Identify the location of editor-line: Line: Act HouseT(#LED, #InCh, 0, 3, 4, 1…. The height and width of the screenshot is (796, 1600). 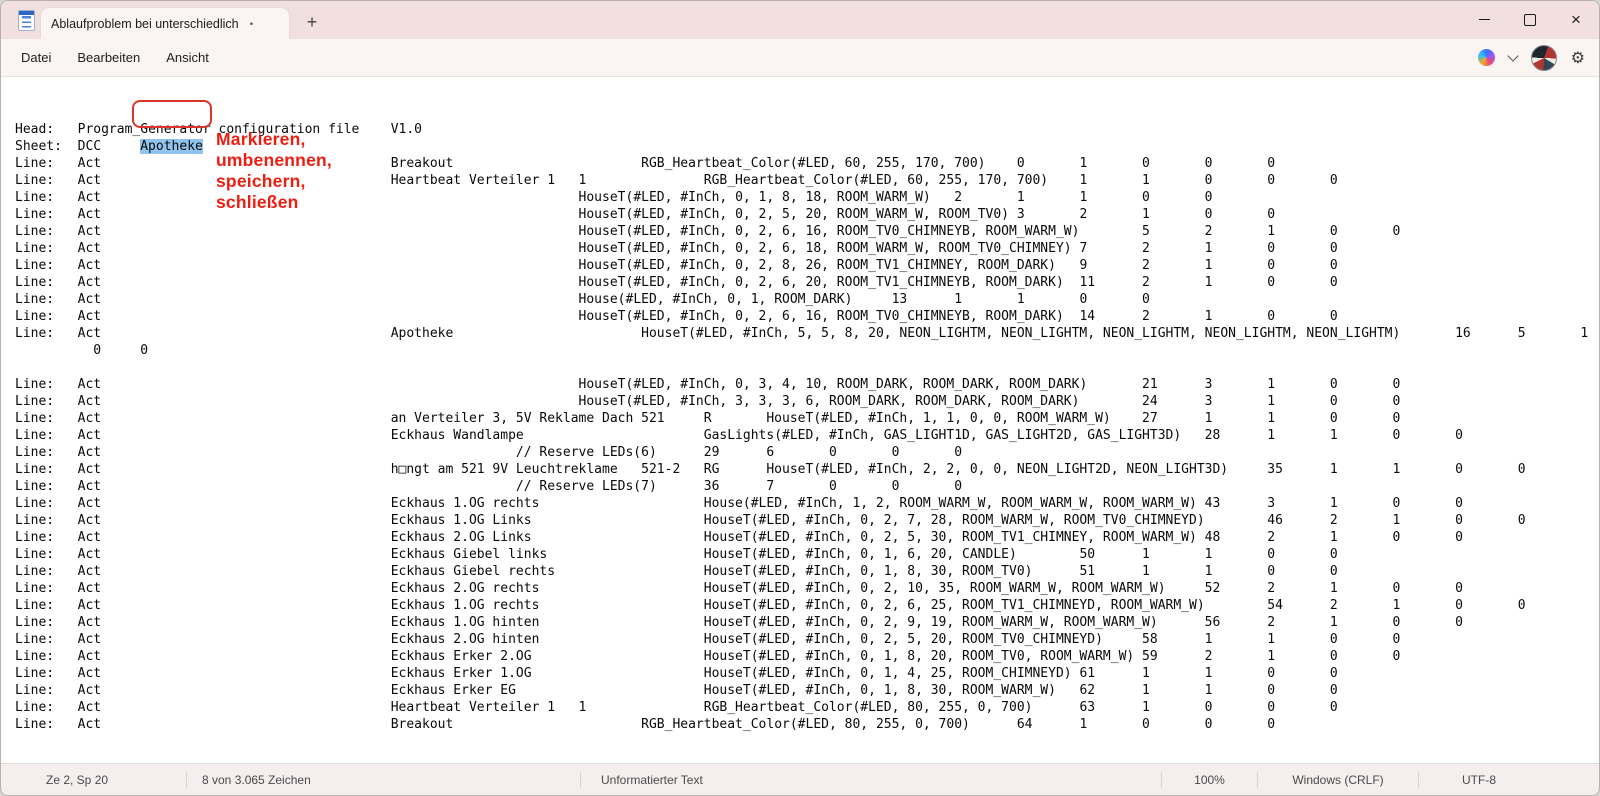
(708, 384).